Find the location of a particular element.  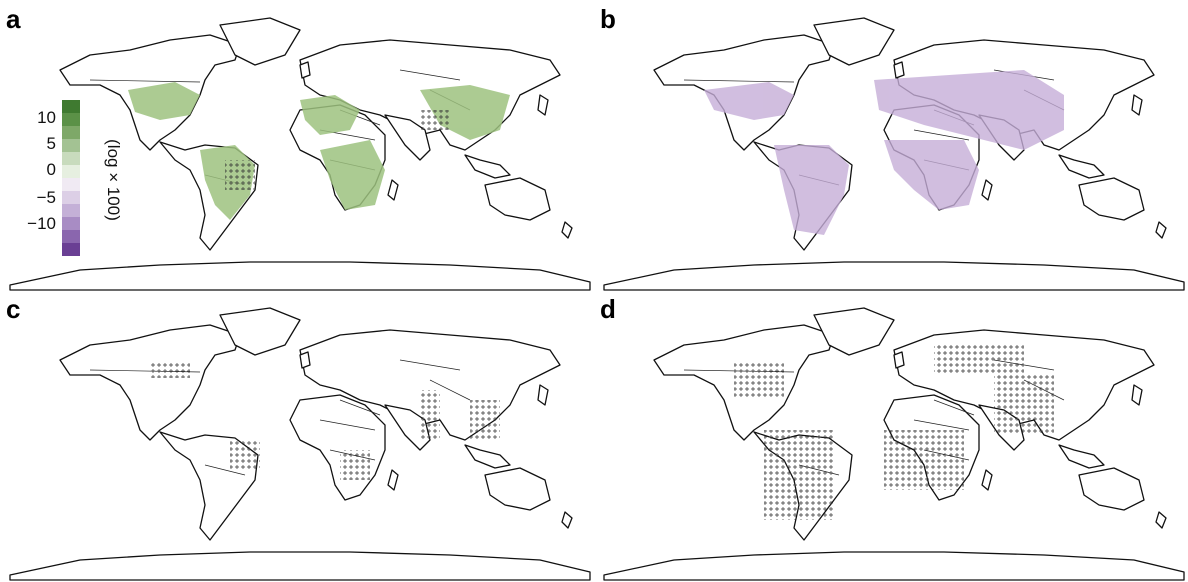

panel-a-label: a is located at coordinates (13, 19).